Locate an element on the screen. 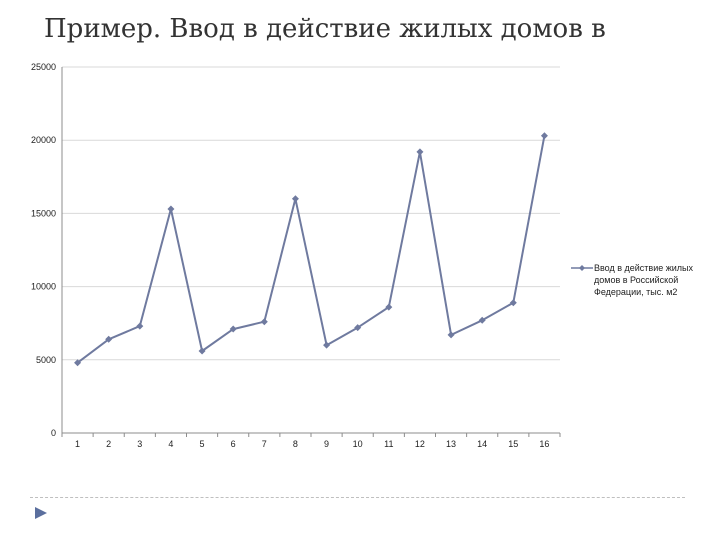 Image resolution: width=720 pixels, height=540 pixels. legend-marker-icon is located at coordinates (582, 268).